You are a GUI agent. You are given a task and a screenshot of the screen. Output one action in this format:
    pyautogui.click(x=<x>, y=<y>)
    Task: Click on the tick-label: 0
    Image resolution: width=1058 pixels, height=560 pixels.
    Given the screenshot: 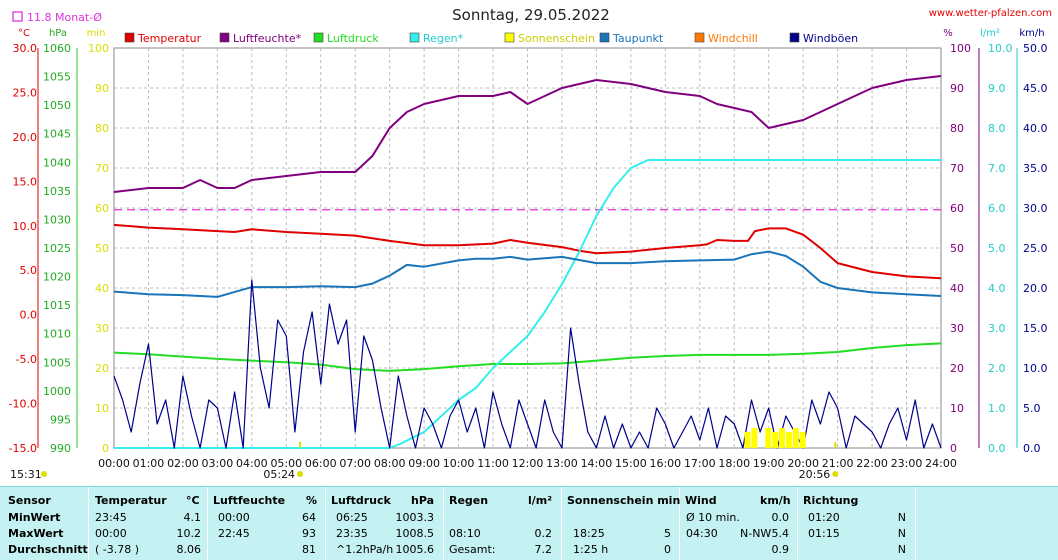 What is the action you would take?
    pyautogui.click(x=105, y=448)
    